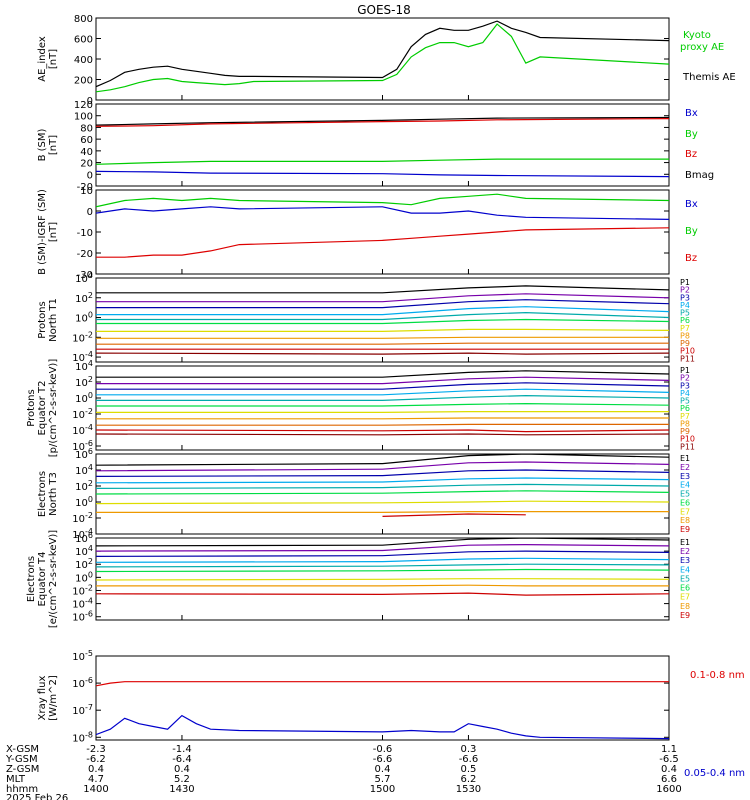 The width and height of the screenshot is (750, 800). Describe the element at coordinates (382, 570) in the screenshot. I see `series-line-e6` at that location.